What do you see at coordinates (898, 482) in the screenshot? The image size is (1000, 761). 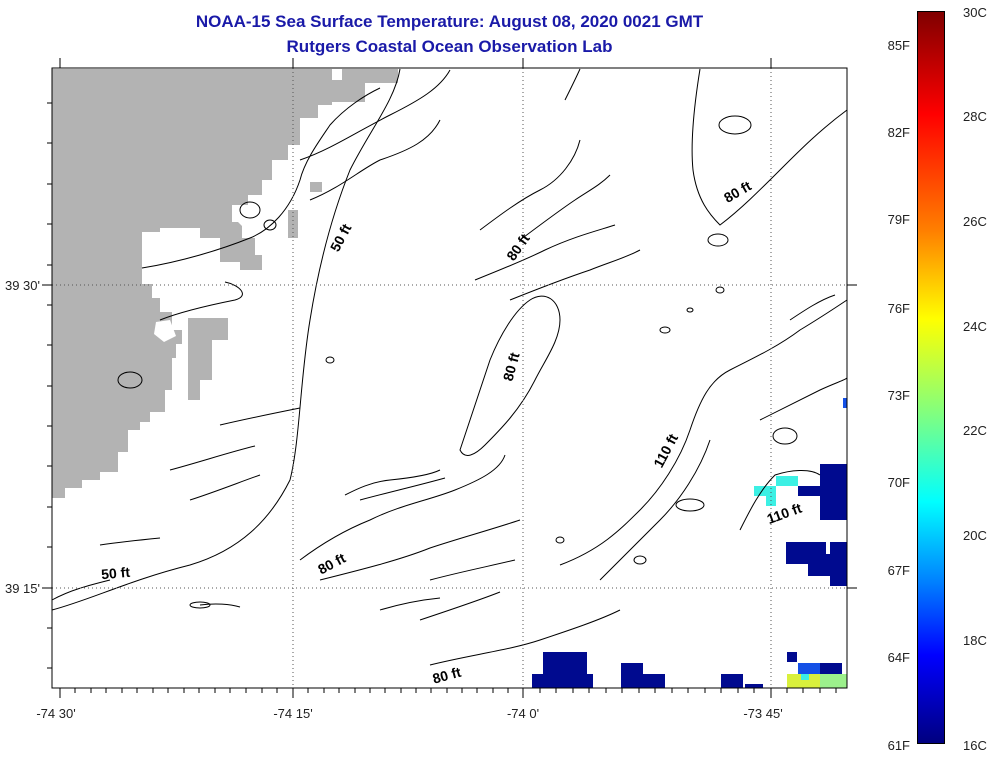 I see `colorbar-f-label: 70F` at bounding box center [898, 482].